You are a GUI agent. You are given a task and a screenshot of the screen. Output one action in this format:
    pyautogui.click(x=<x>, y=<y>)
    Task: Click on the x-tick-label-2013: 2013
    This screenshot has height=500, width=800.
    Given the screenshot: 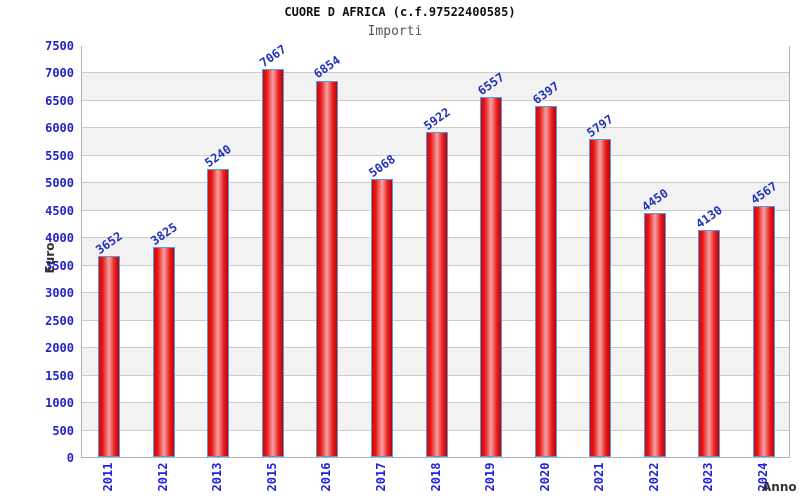 What is the action you would take?
    pyautogui.click(x=217, y=477)
    